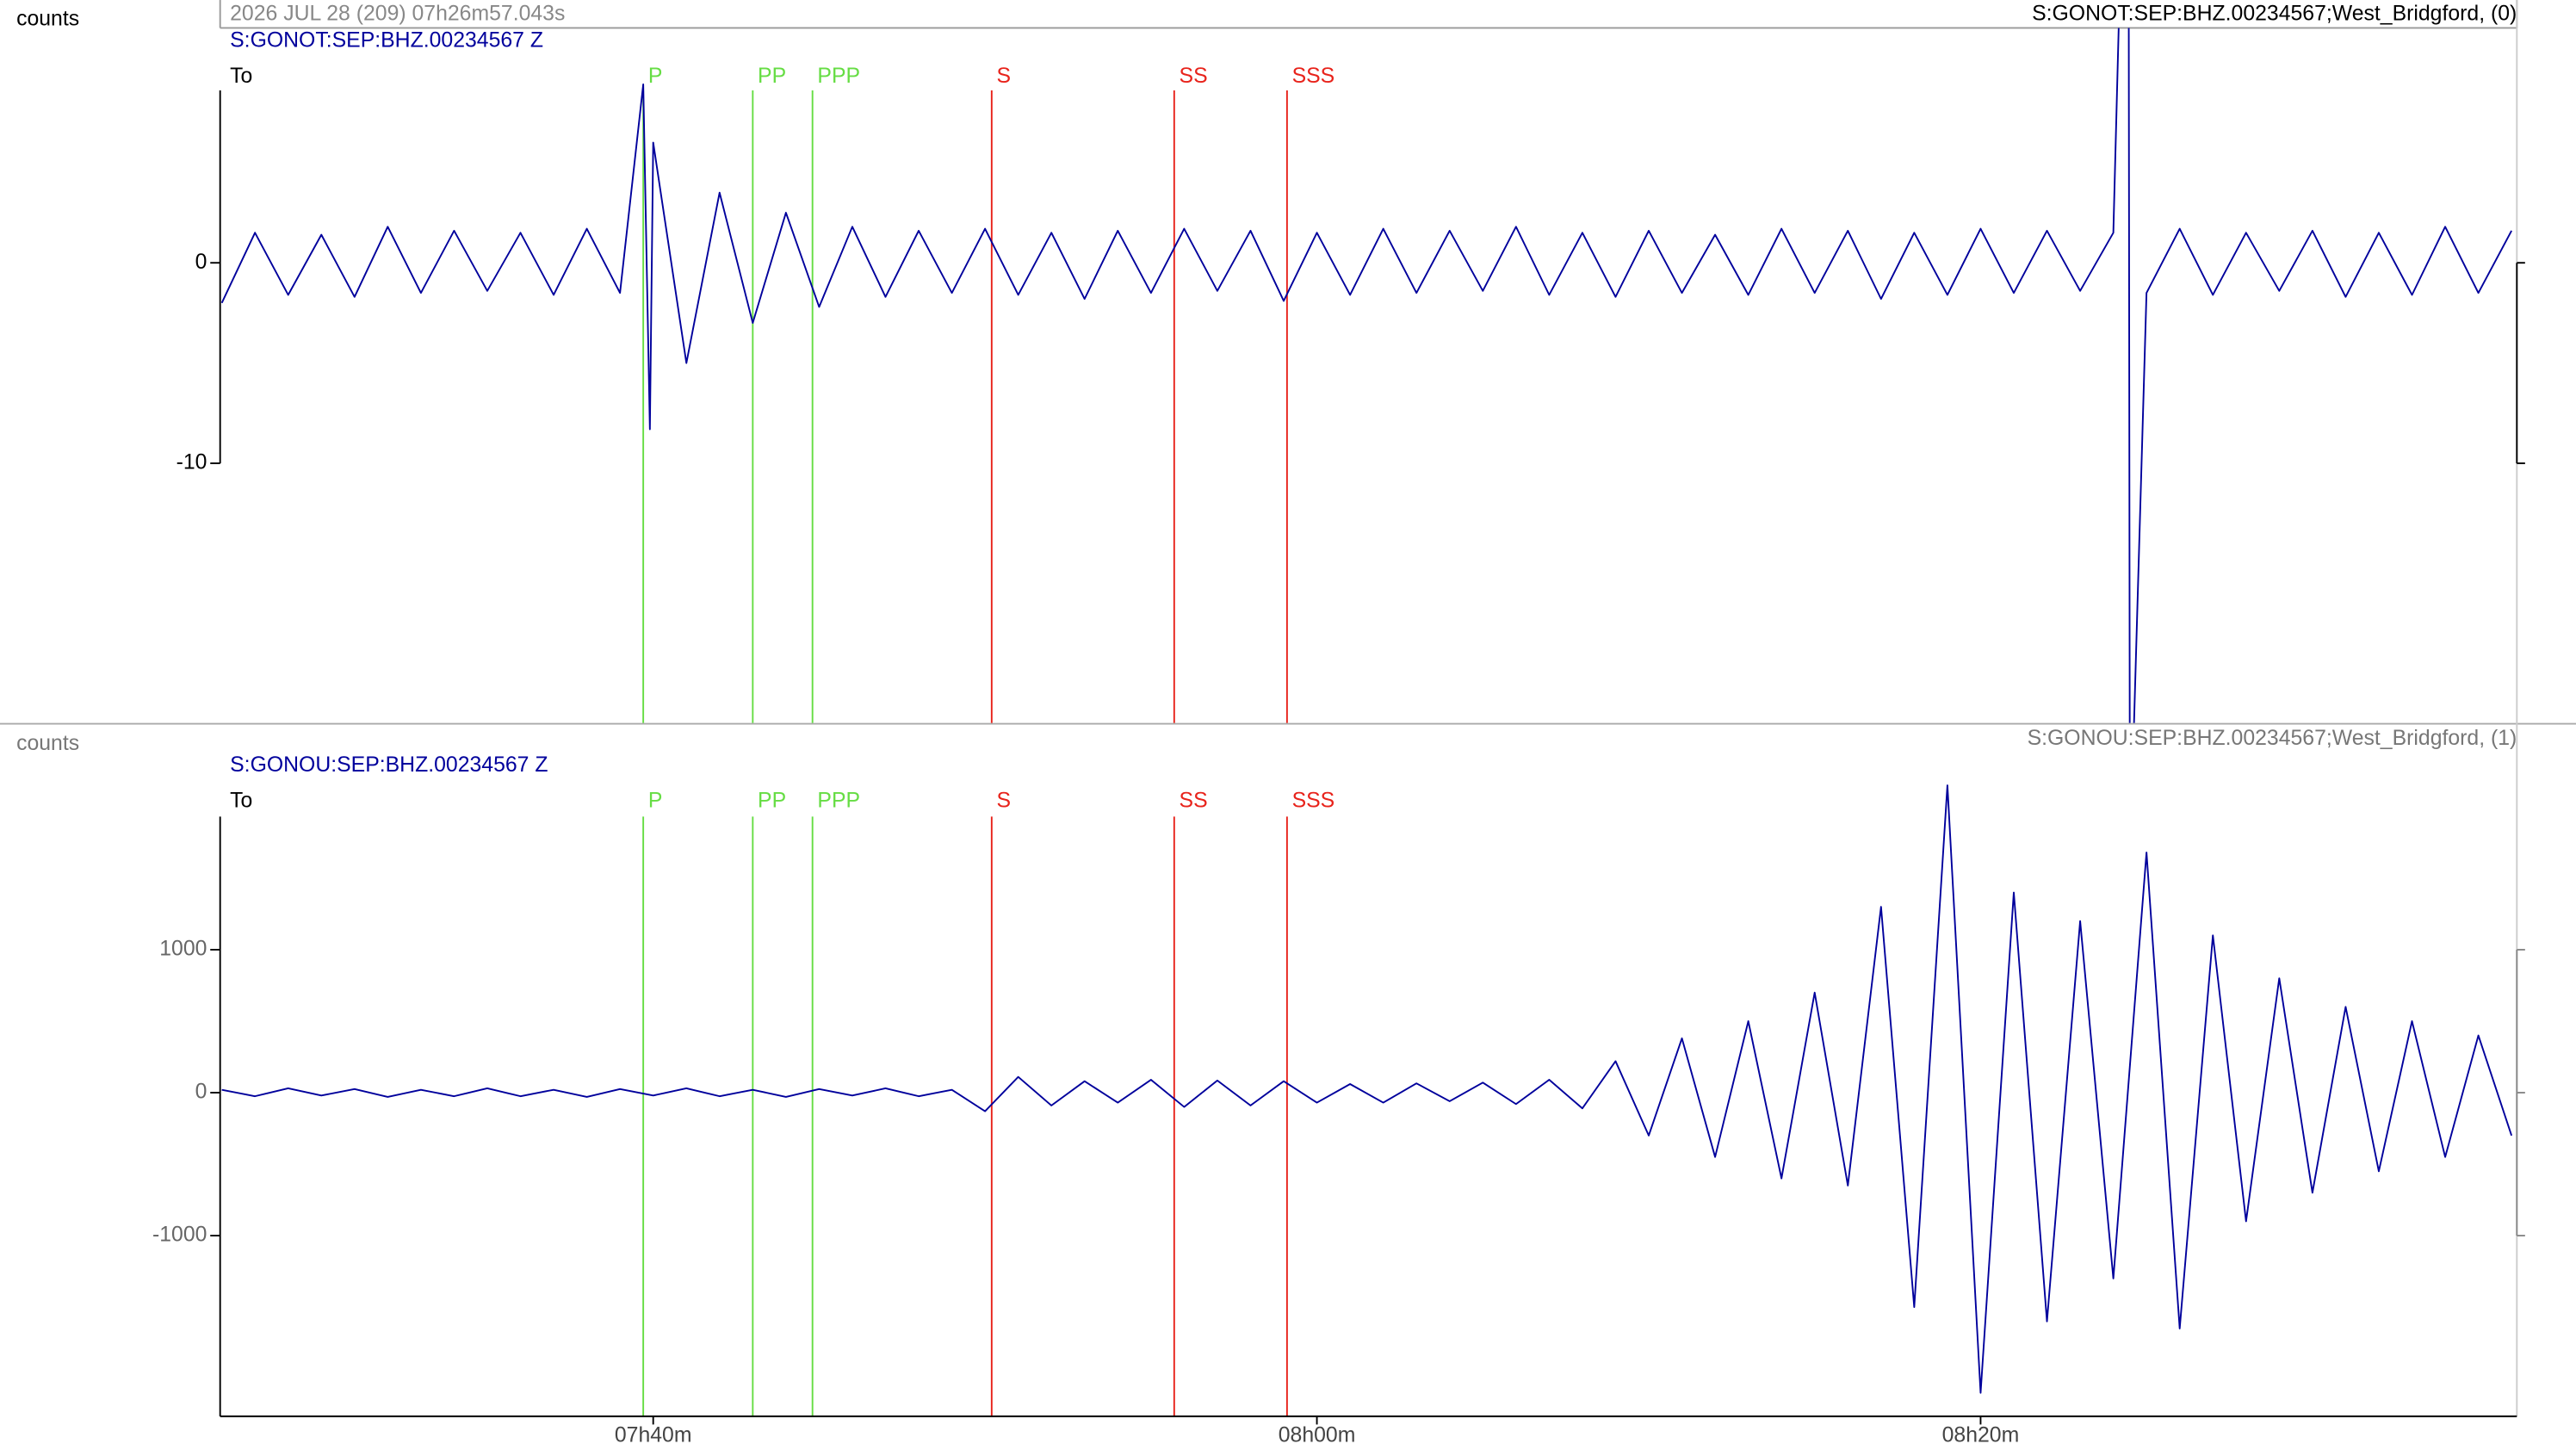  Describe the element at coordinates (191, 462) in the screenshot. I see `y-tick-label: -10` at that location.